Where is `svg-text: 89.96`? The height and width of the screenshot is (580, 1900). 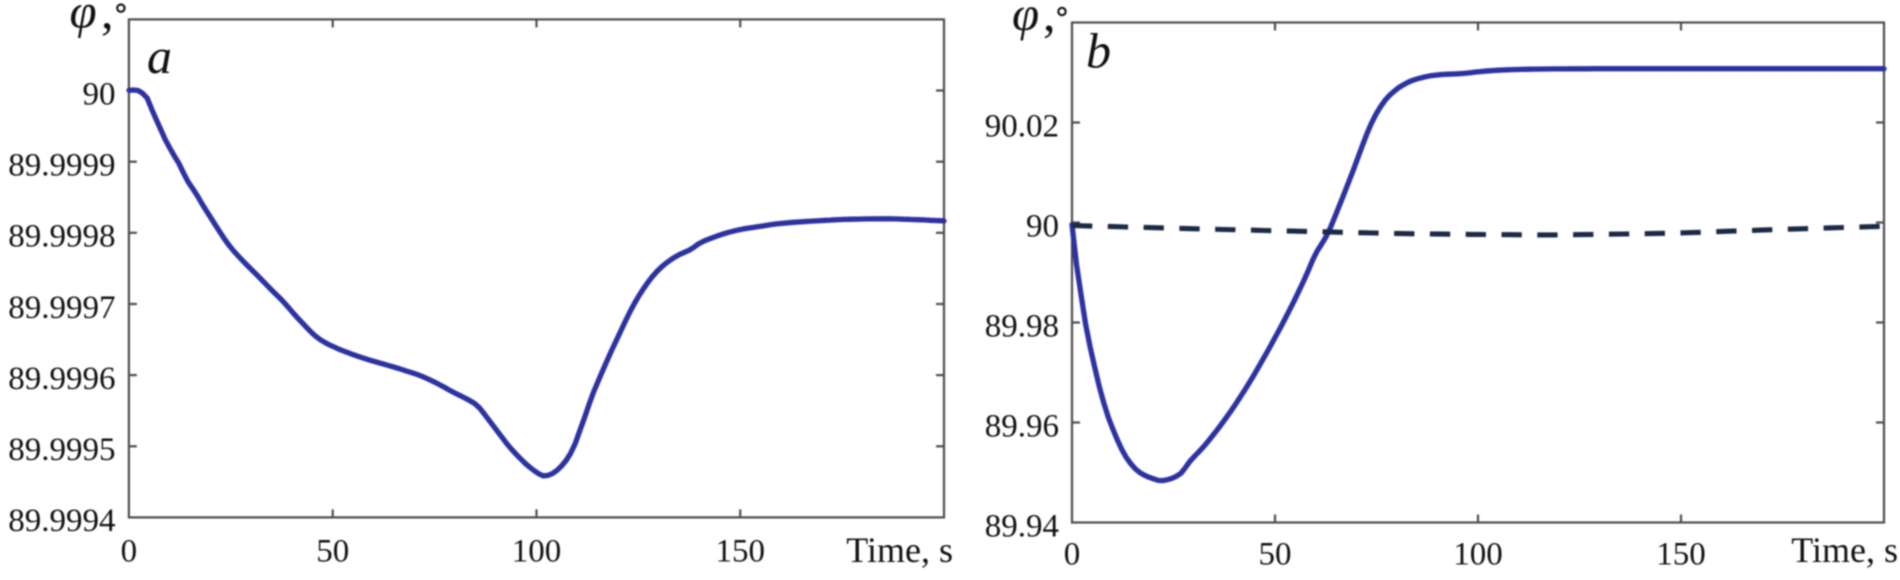
svg-text: 89.96 is located at coordinates (1022, 426).